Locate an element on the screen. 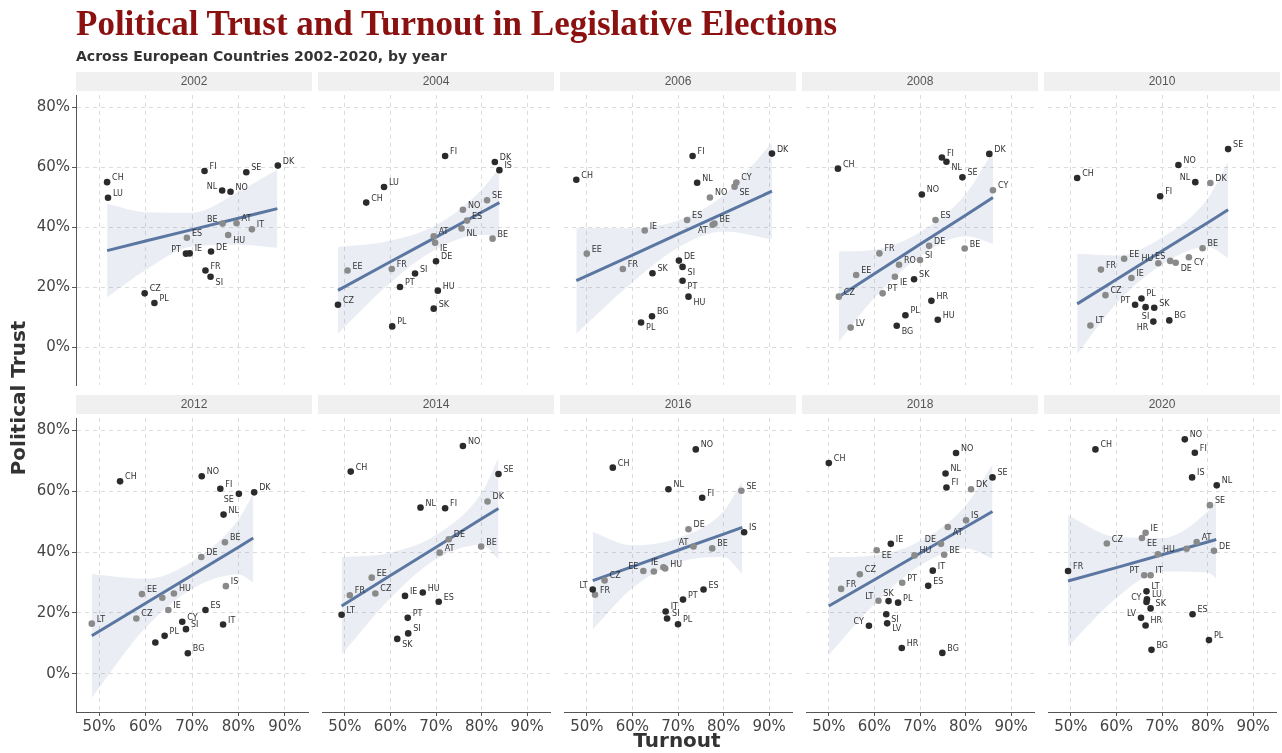  data-label: AT is located at coordinates (246, 219).